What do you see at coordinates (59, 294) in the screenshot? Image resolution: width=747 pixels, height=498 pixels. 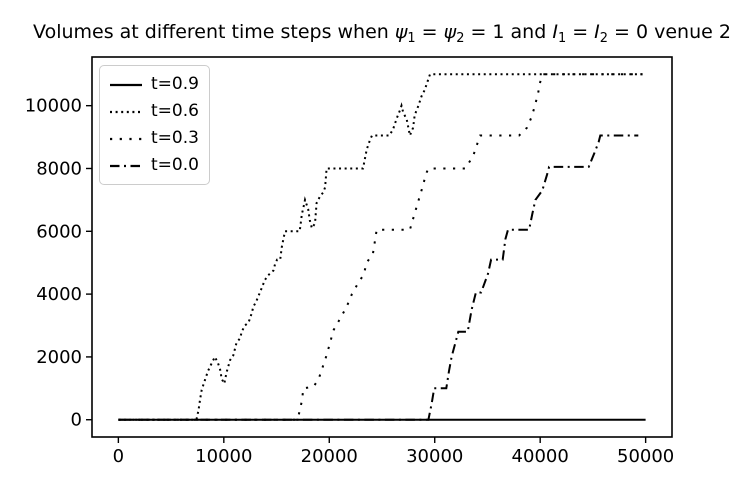 I see `y-tick-label: 4000` at bounding box center [59, 294].